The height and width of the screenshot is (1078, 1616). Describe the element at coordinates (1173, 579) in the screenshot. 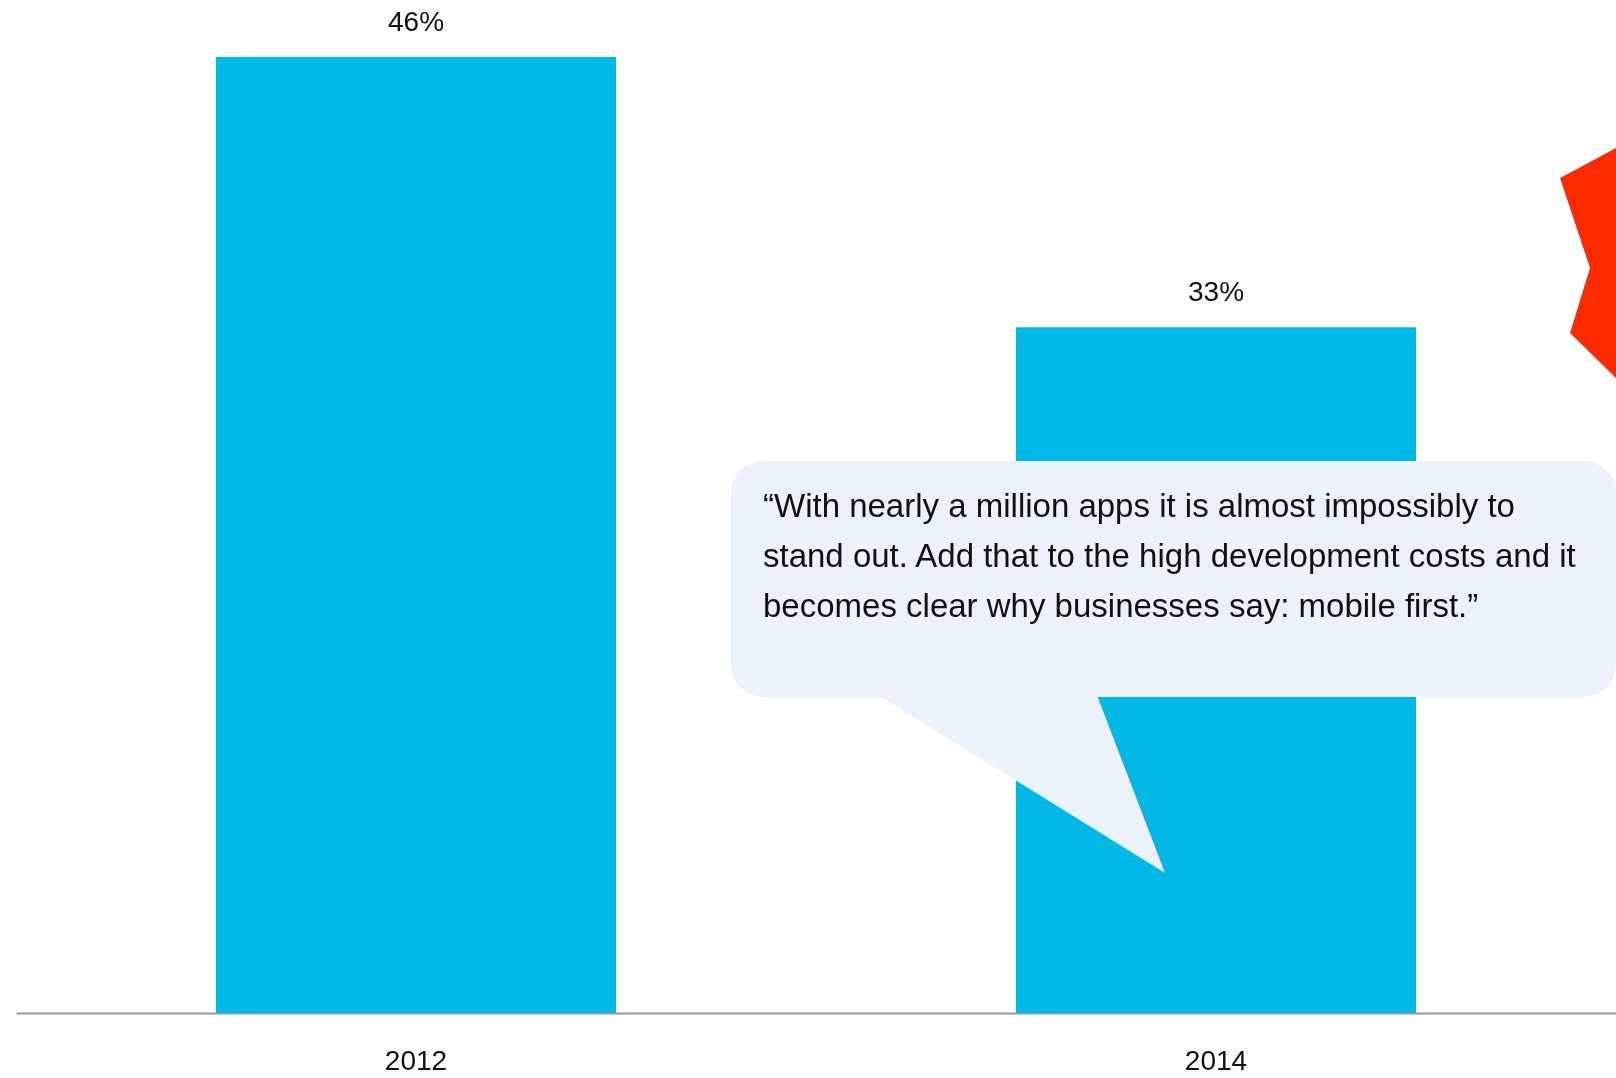

I see `annotation: “With nearly a million apps it is almost impossibly to stand out. Add that to the high development costs and it becomes clear why businesses say: mobile first.”` at that location.